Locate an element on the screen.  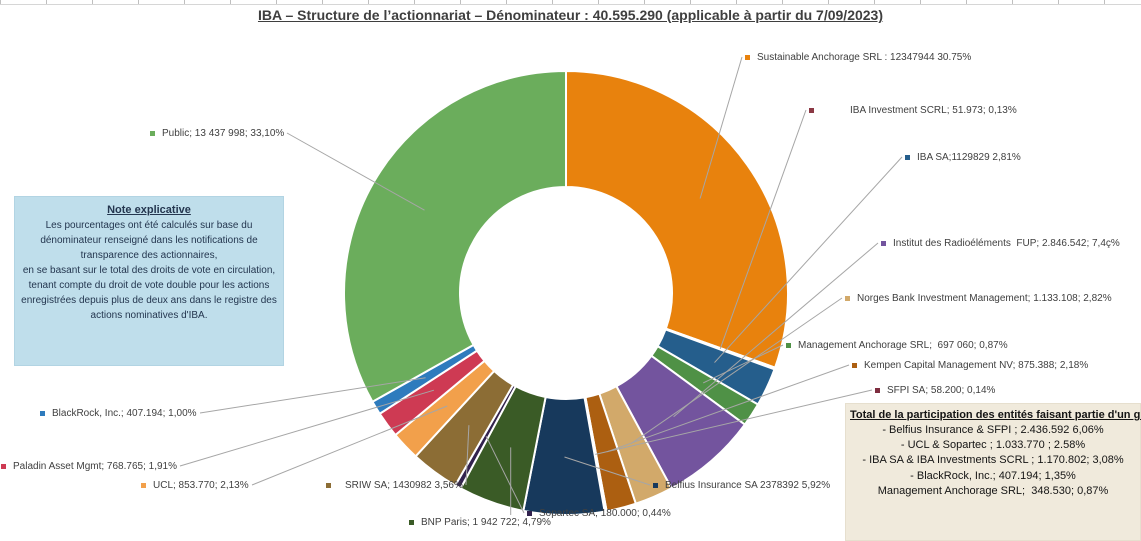
chart-label-sfpi: SFPI SA; 58.200; 0,14% is located at coordinates (935, 390).